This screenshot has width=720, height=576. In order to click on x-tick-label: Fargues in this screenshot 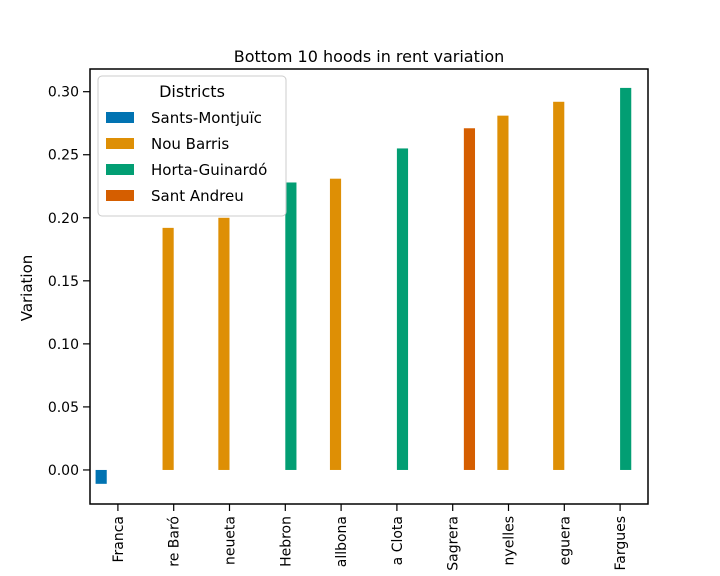, I will do `click(621, 543)`.